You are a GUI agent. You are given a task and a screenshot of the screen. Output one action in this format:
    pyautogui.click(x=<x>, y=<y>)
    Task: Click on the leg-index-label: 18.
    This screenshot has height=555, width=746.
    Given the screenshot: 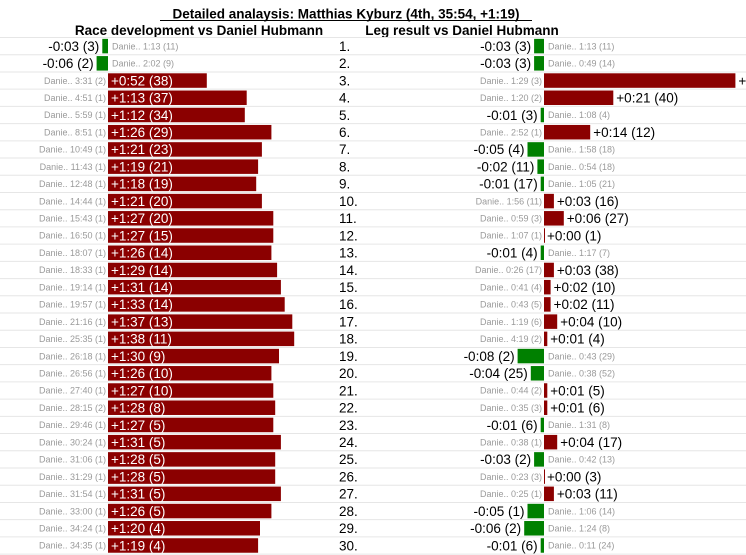 What is the action you would take?
    pyautogui.click(x=348, y=339)
    